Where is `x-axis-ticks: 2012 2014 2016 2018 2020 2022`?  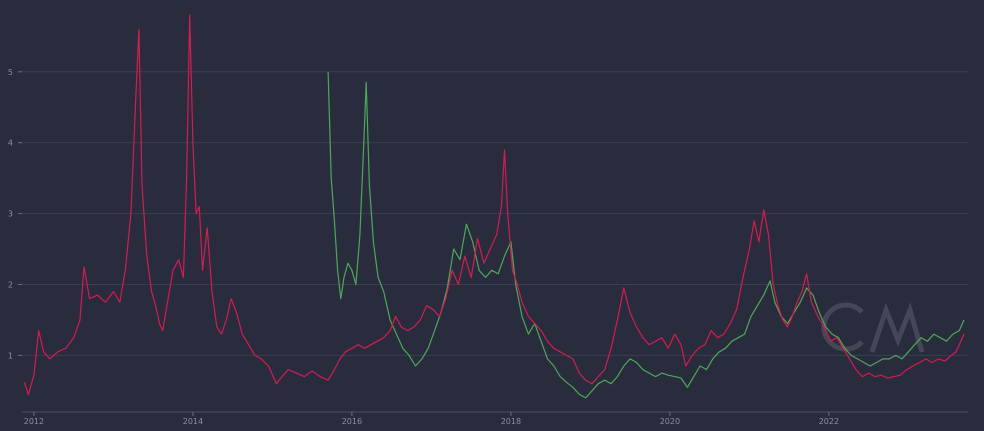 x-axis-ticks: 2012 2014 2016 2018 2020 2022 is located at coordinates (495, 418).